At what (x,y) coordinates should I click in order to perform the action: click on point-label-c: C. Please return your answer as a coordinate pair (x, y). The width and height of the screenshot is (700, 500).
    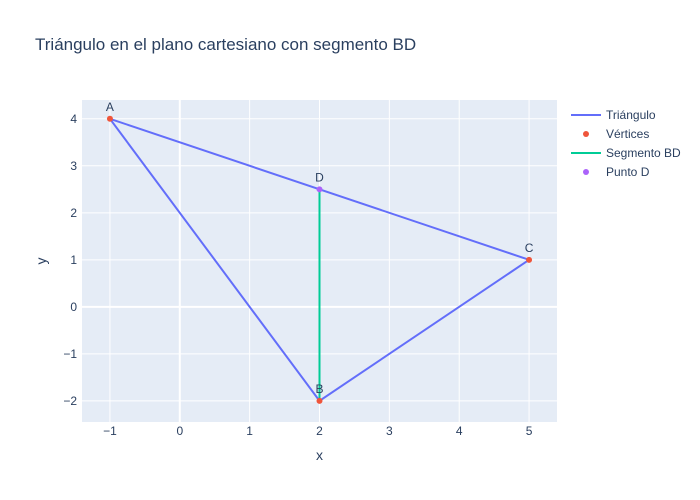
    Looking at the image, I should click on (529, 248).